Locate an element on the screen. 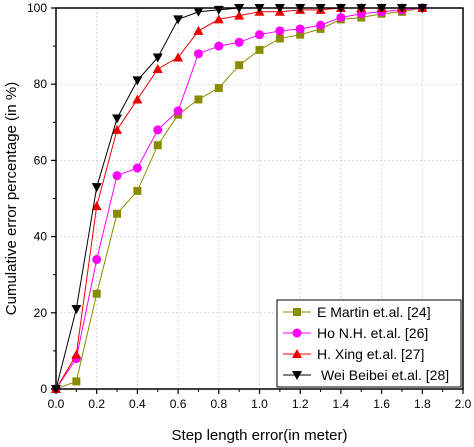 The width and height of the screenshot is (474, 447). y-axis-title: Cumulative error percentage (in %) is located at coordinates (11, 198).